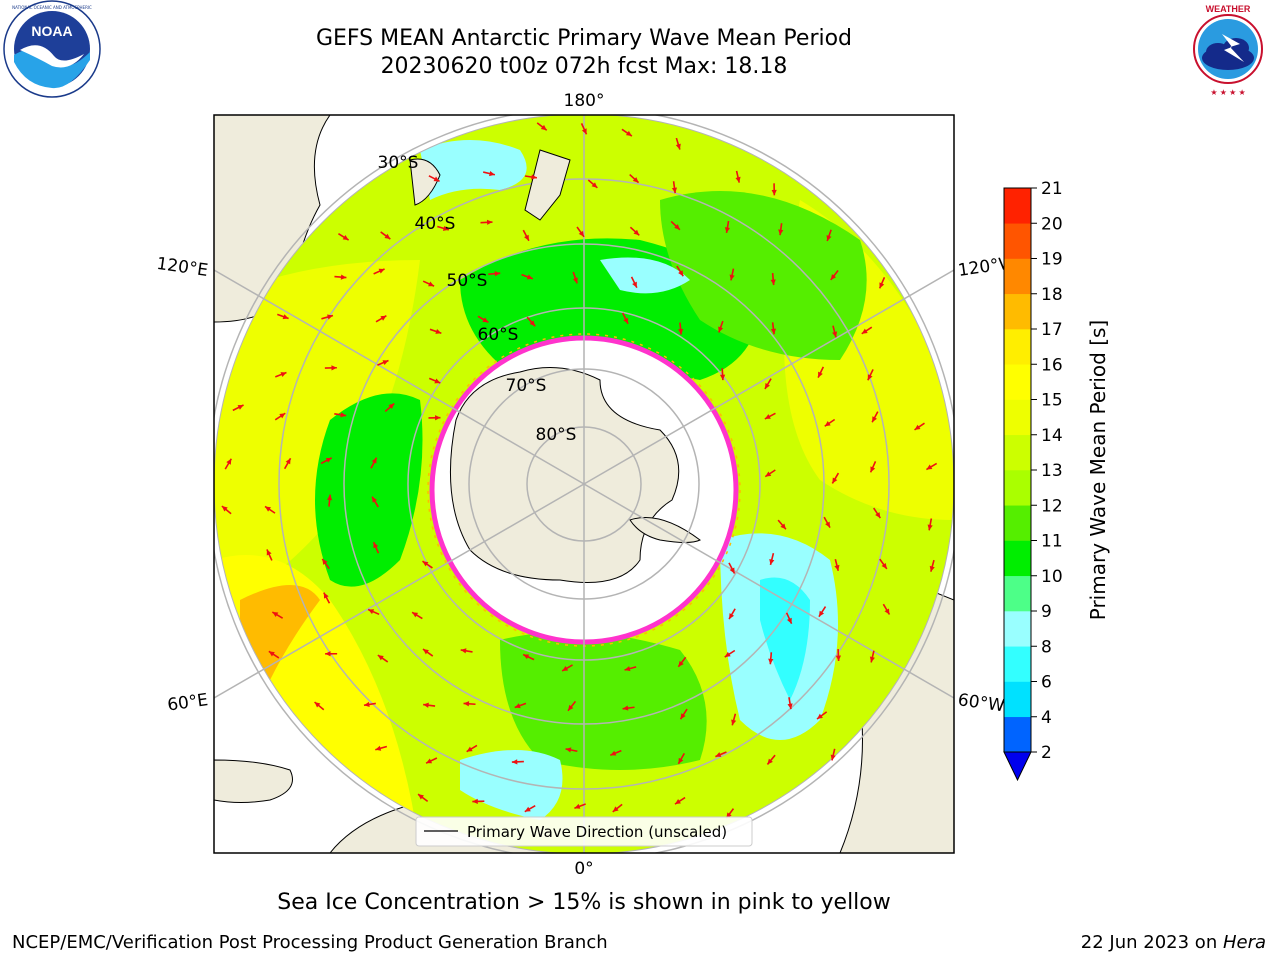 The width and height of the screenshot is (1280, 960). I want to click on colorbar-tick-label: 10, so click(1052, 577).